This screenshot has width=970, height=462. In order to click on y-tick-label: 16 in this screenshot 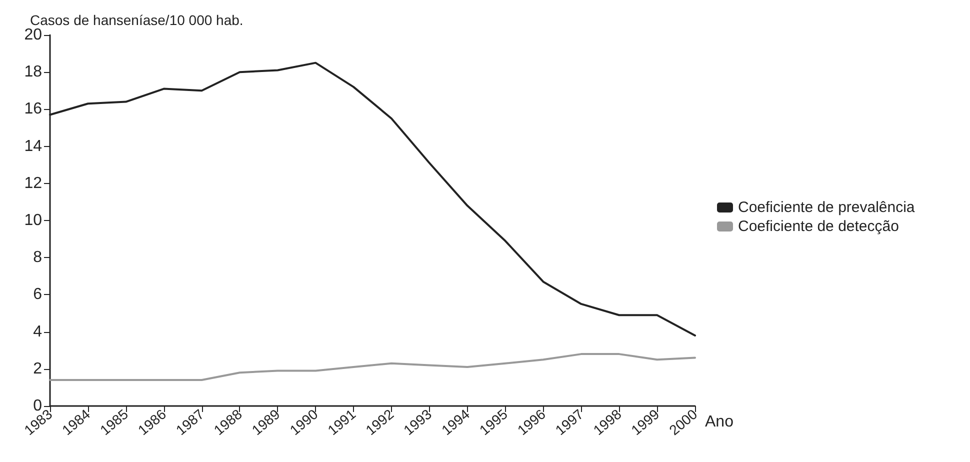, I will do `click(33, 109)`.